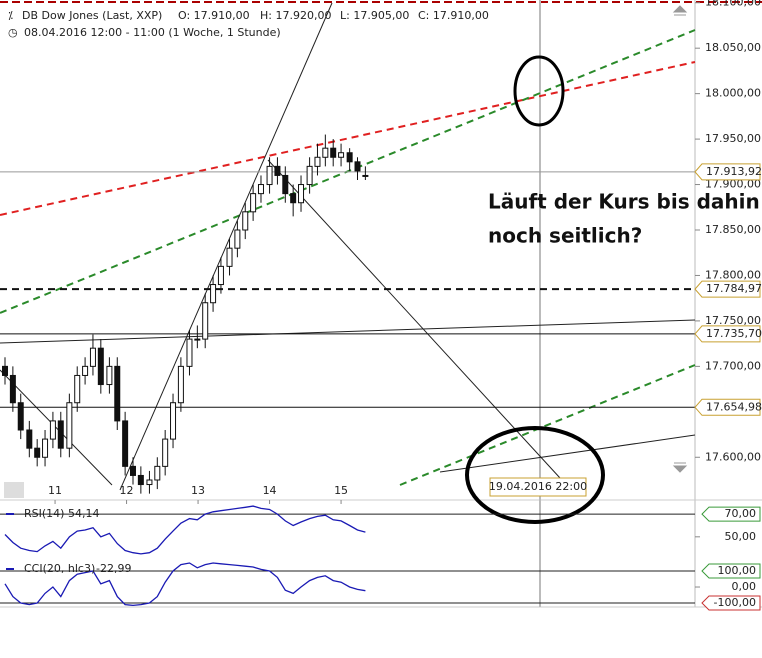 This screenshot has height=658, width=762. I want to click on y-tick-label: 17.950,00, so click(733, 138).